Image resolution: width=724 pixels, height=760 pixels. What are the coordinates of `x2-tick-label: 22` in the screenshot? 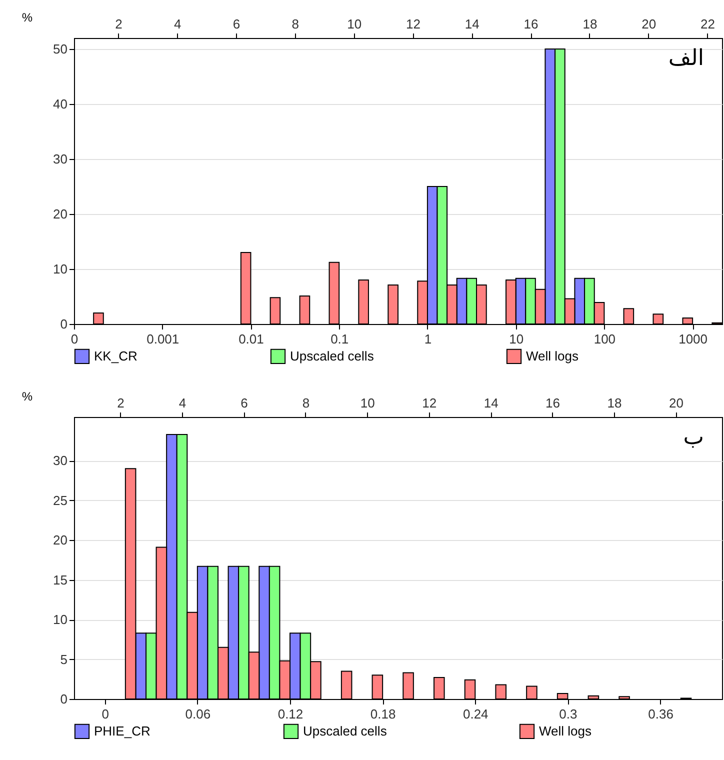 It's located at (708, 24).